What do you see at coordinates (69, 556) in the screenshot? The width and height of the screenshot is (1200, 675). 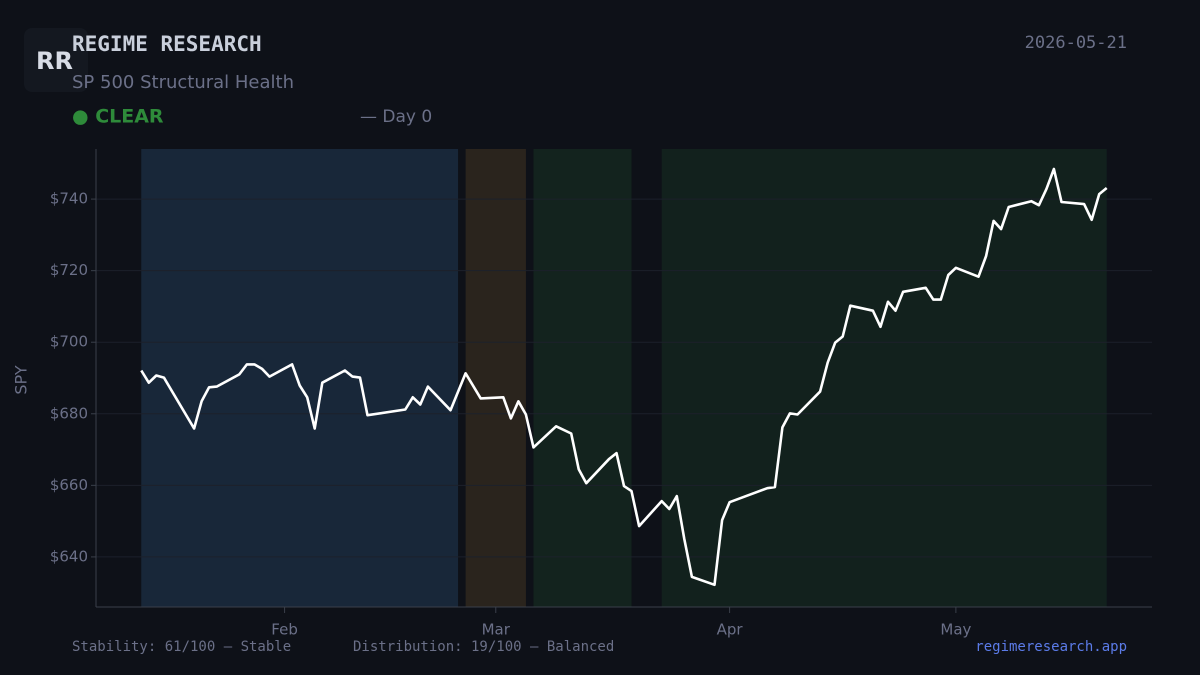 I see `y-tick-label: $640` at bounding box center [69, 556].